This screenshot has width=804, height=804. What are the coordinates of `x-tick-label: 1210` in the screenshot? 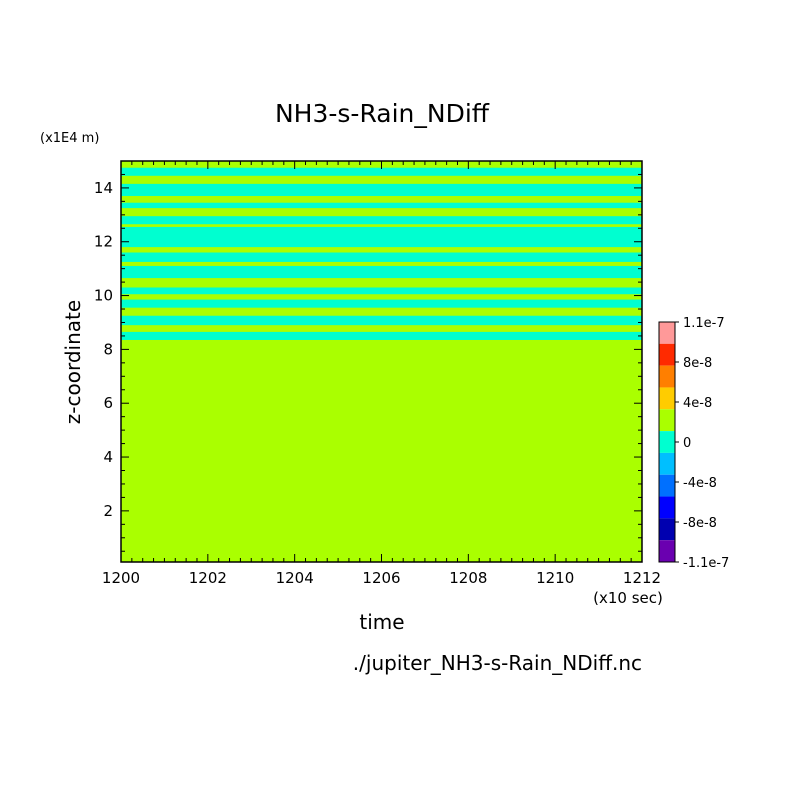 It's located at (555, 578).